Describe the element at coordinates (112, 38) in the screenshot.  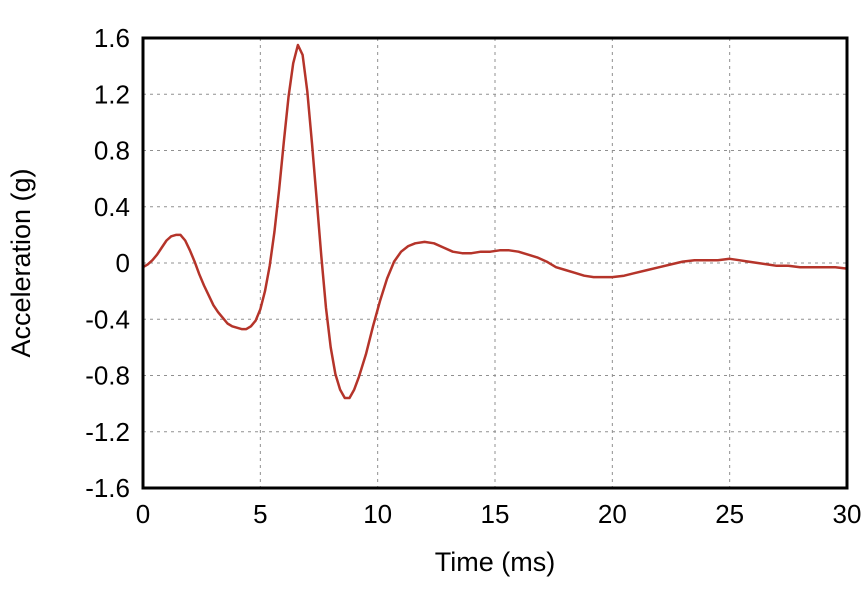
I see `y-tick-label: 1.6` at that location.